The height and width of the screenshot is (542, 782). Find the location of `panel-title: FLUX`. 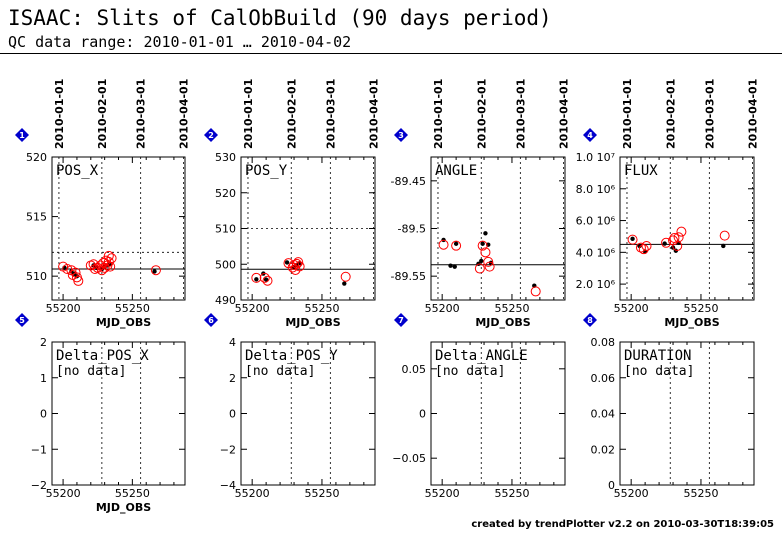

panel-title: FLUX is located at coordinates (641, 171).